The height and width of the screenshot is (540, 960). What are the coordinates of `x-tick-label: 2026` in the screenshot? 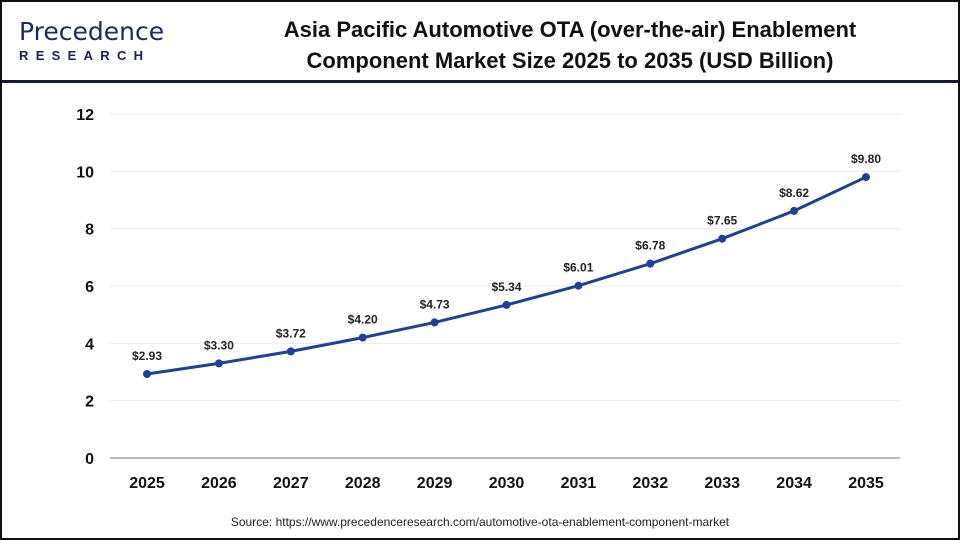 It's located at (219, 483).